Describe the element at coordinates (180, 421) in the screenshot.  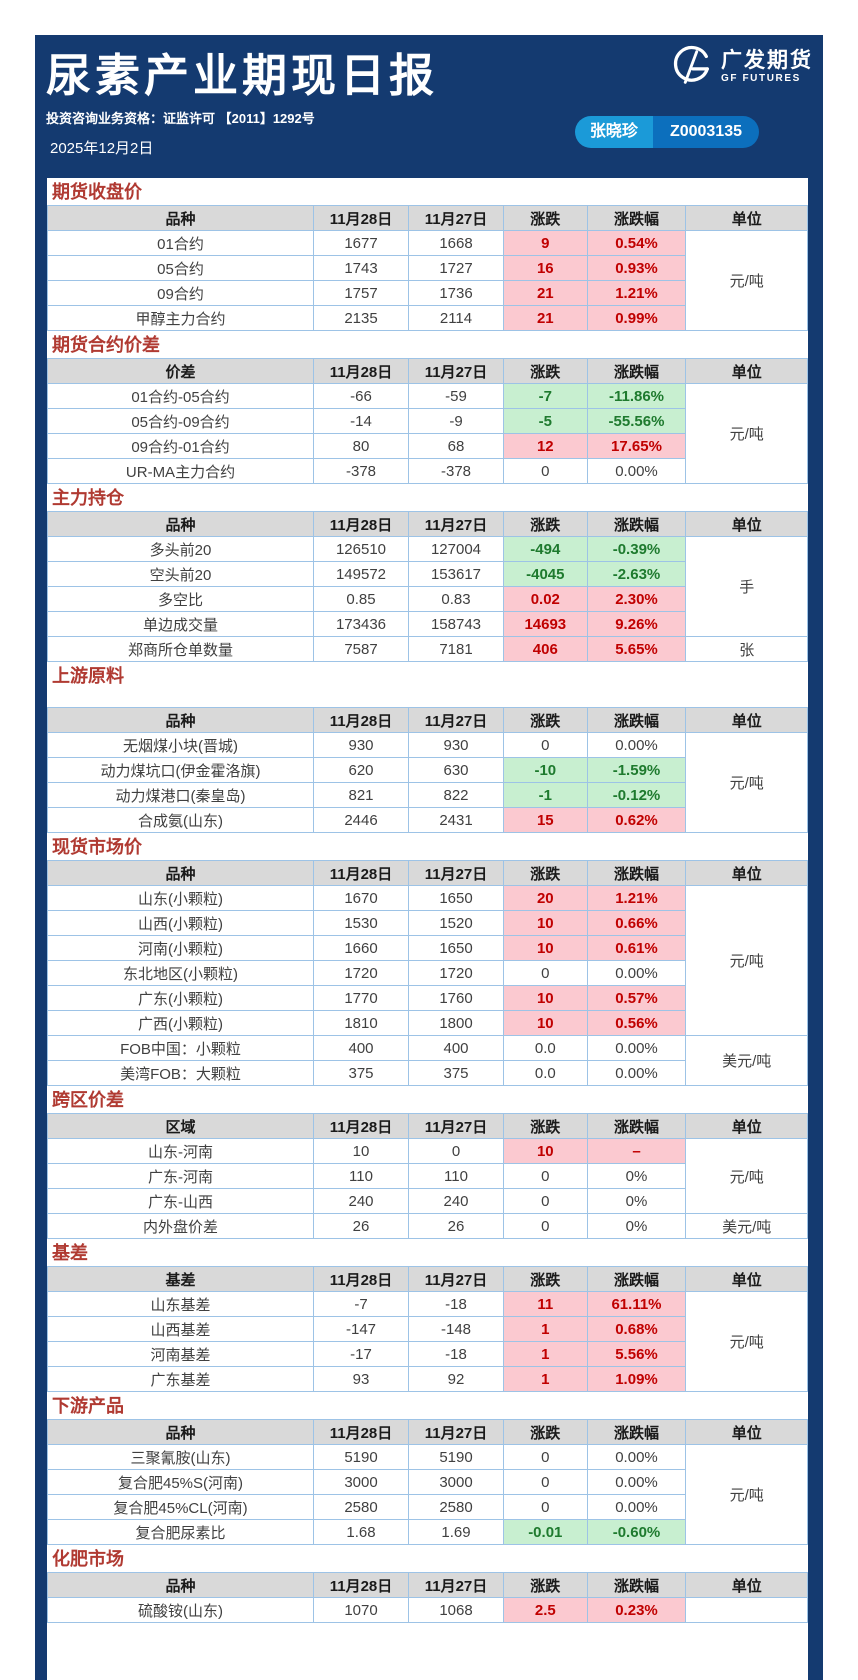
I see `cell-label: 05合约-09合约` at that location.